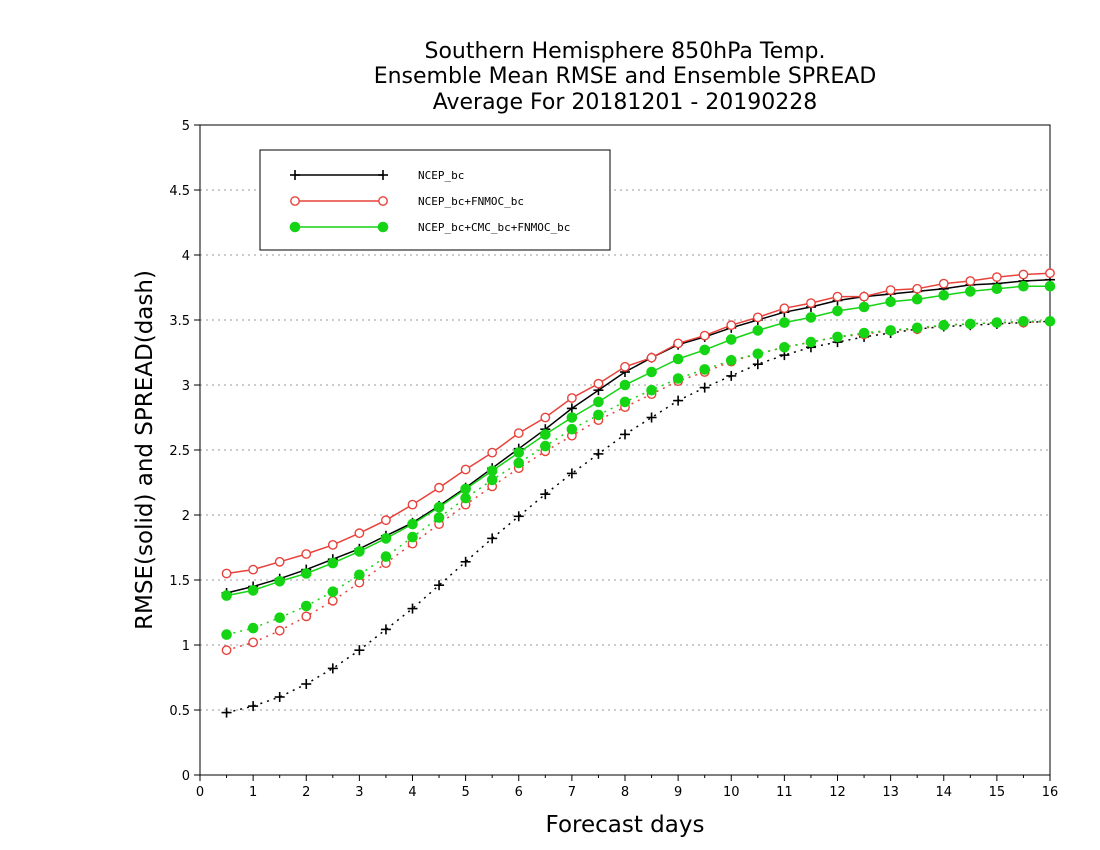 The height and width of the screenshot is (850, 1100). What do you see at coordinates (784, 792) in the screenshot?
I see `x-tick-label: 11` at bounding box center [784, 792].